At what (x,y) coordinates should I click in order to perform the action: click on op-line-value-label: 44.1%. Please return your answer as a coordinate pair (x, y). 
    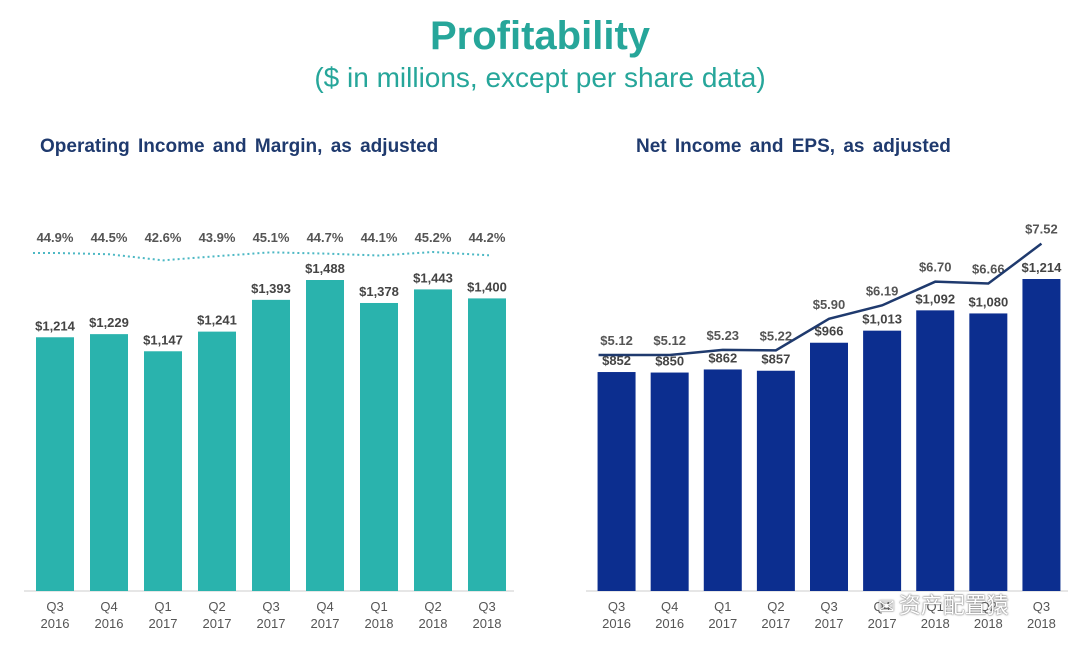
    Looking at the image, I should click on (379, 237).